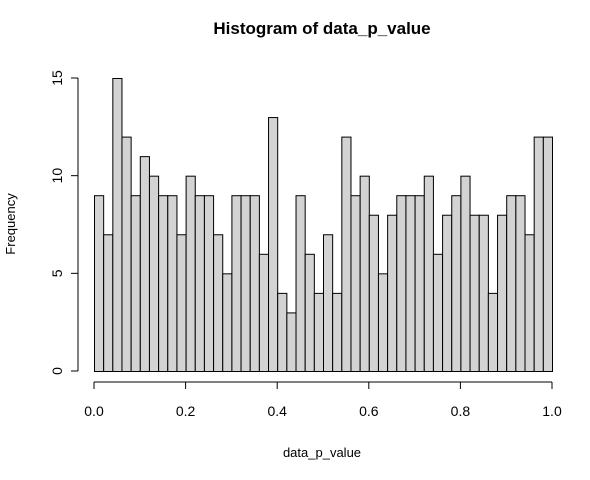  What do you see at coordinates (369, 411) in the screenshot?
I see `x-tick-label: 0.6` at bounding box center [369, 411].